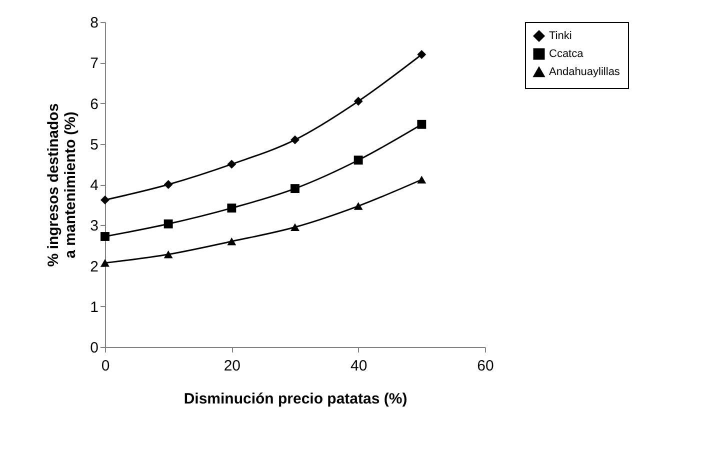 The image size is (727, 452). Describe the element at coordinates (232, 366) in the screenshot. I see `x-tick-label: 20` at that location.